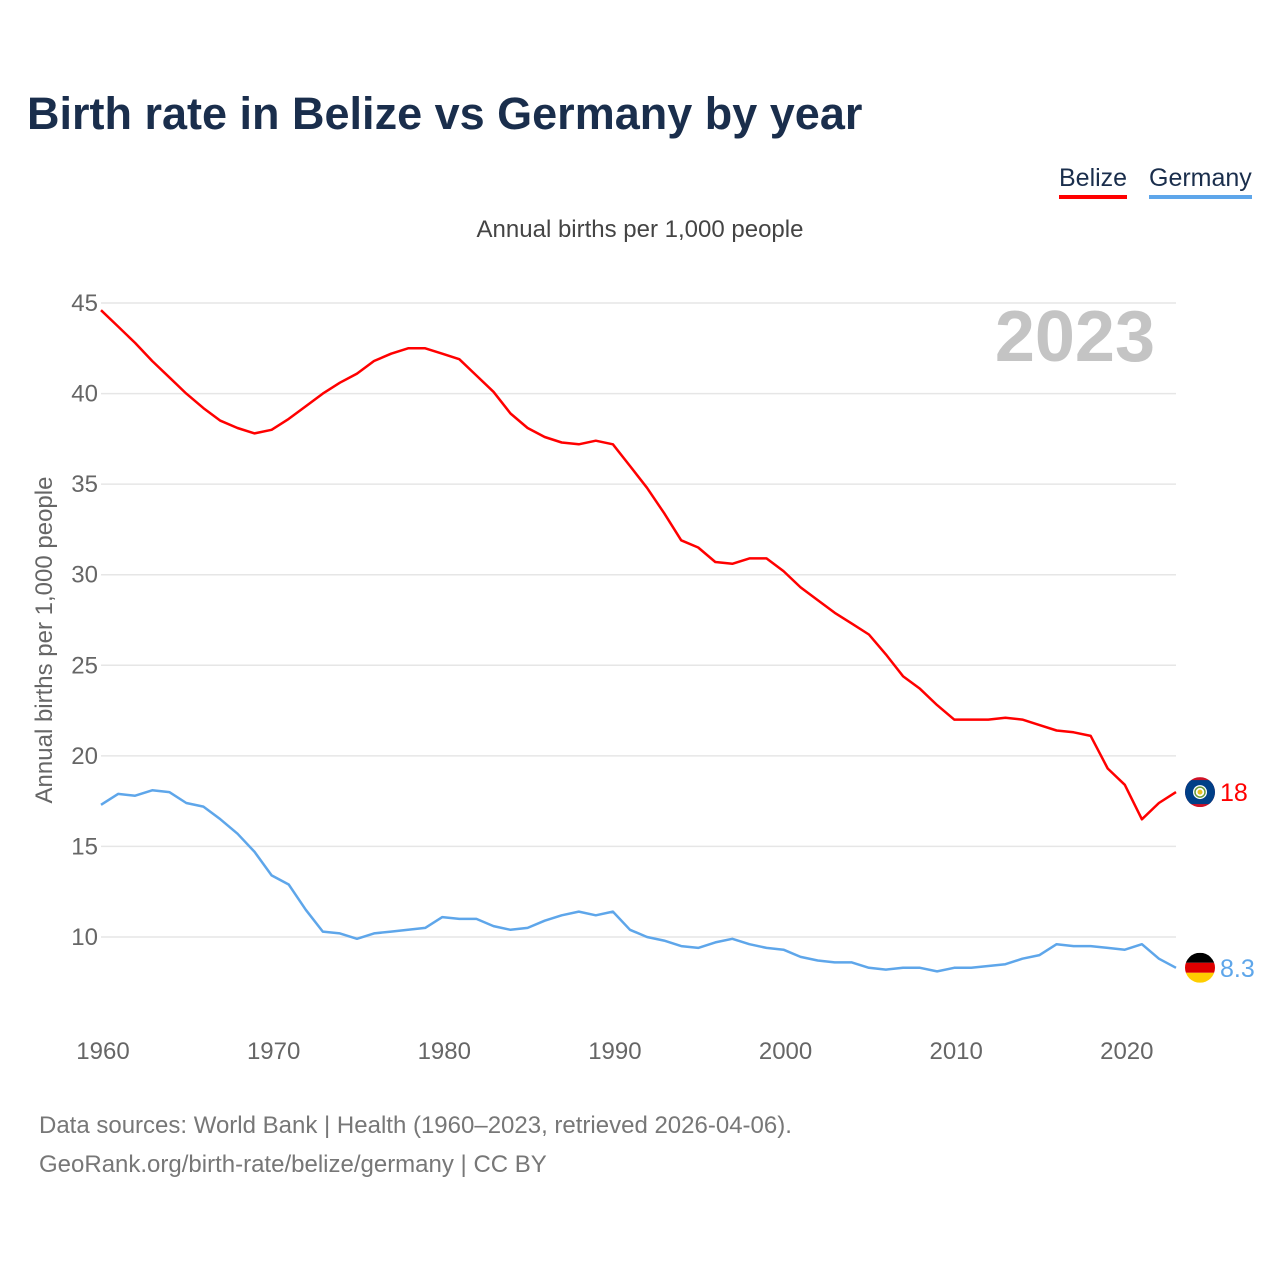 Image resolution: width=1280 pixels, height=1280 pixels. Describe the element at coordinates (84, 484) in the screenshot. I see `y-tick-label: 35` at that location.